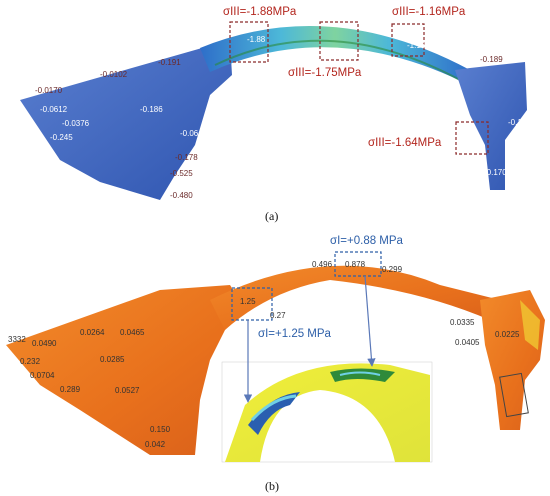 Image resolution: width=550 pixels, height=496 pixels. I want to click on panel-a-left-wedge, so click(126, 120).